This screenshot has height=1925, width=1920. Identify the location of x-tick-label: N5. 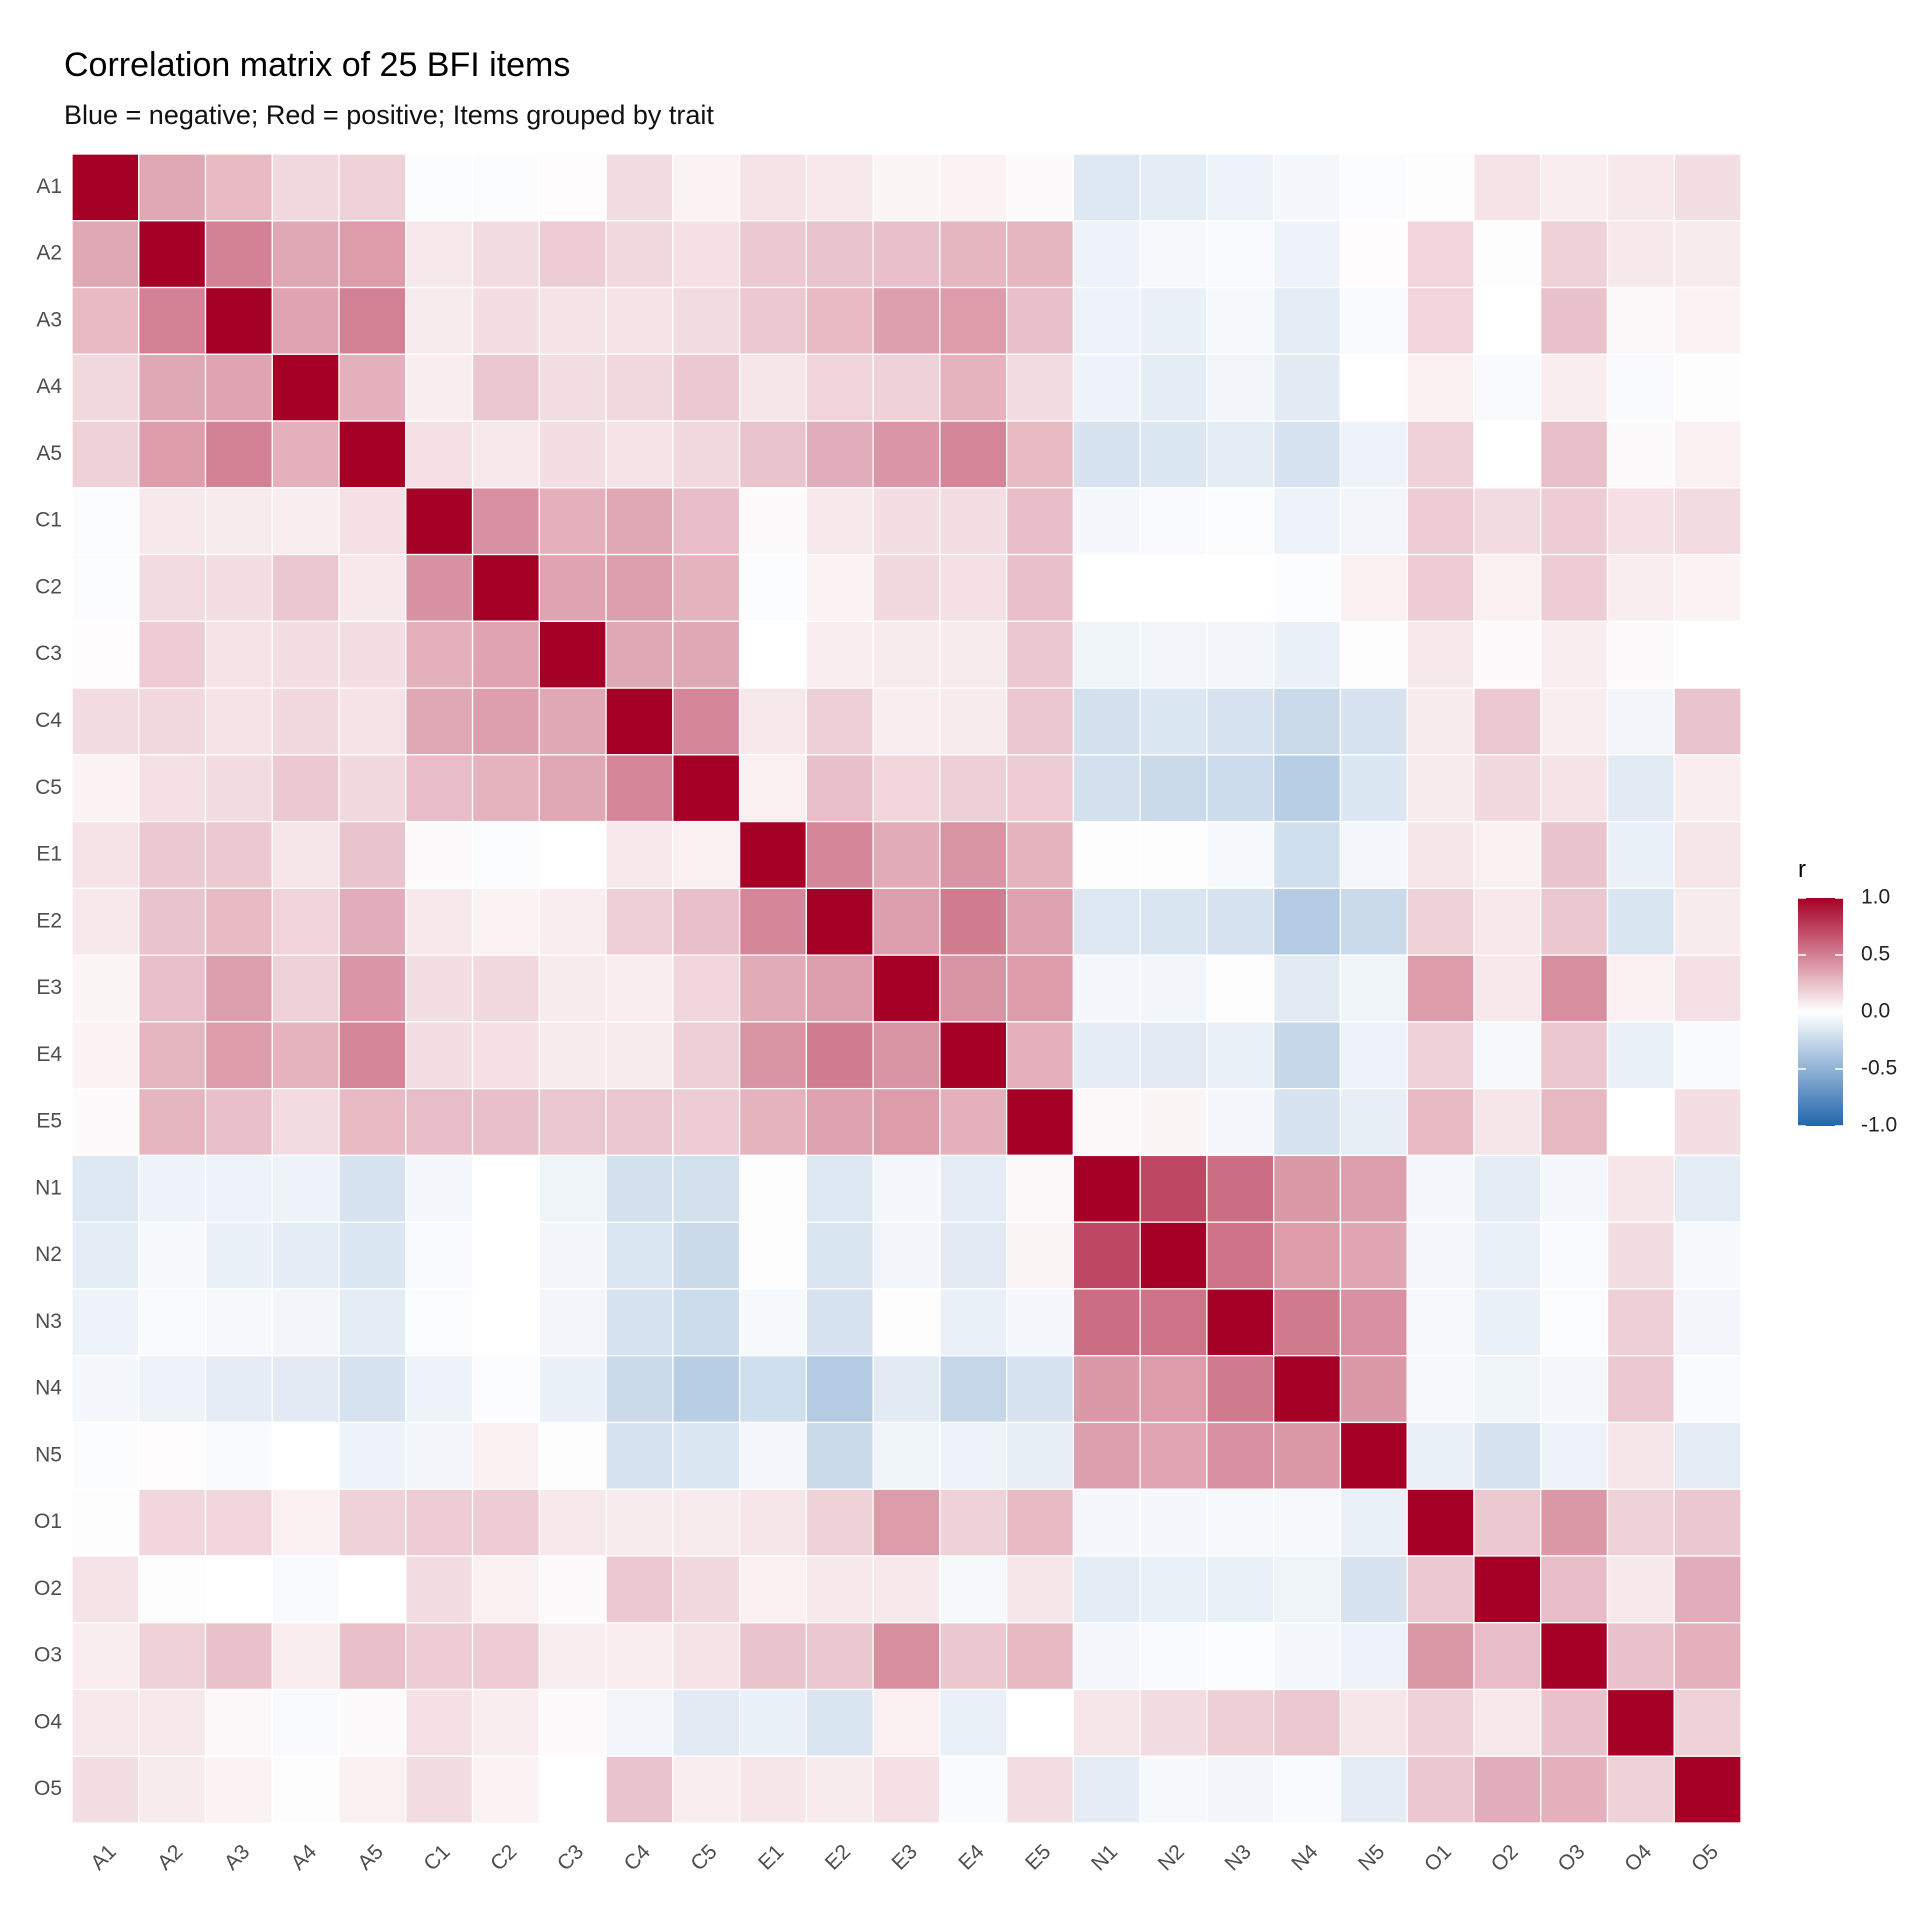
(1371, 1857).